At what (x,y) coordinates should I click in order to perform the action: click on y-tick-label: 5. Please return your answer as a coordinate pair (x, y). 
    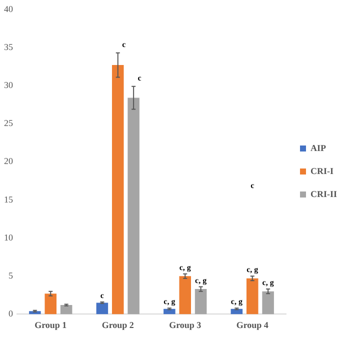
    Looking at the image, I should click on (11, 275).